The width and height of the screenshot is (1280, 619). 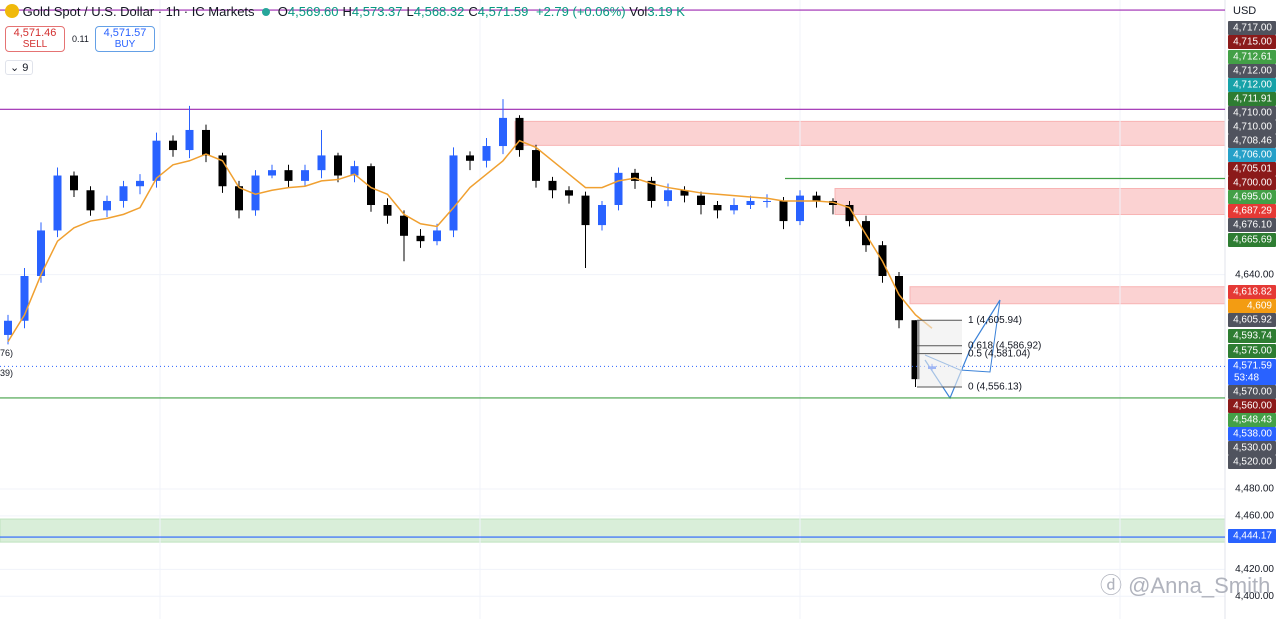 What do you see at coordinates (1252, 155) in the screenshot?
I see `price-tag-label: 4,706.00` at bounding box center [1252, 155].